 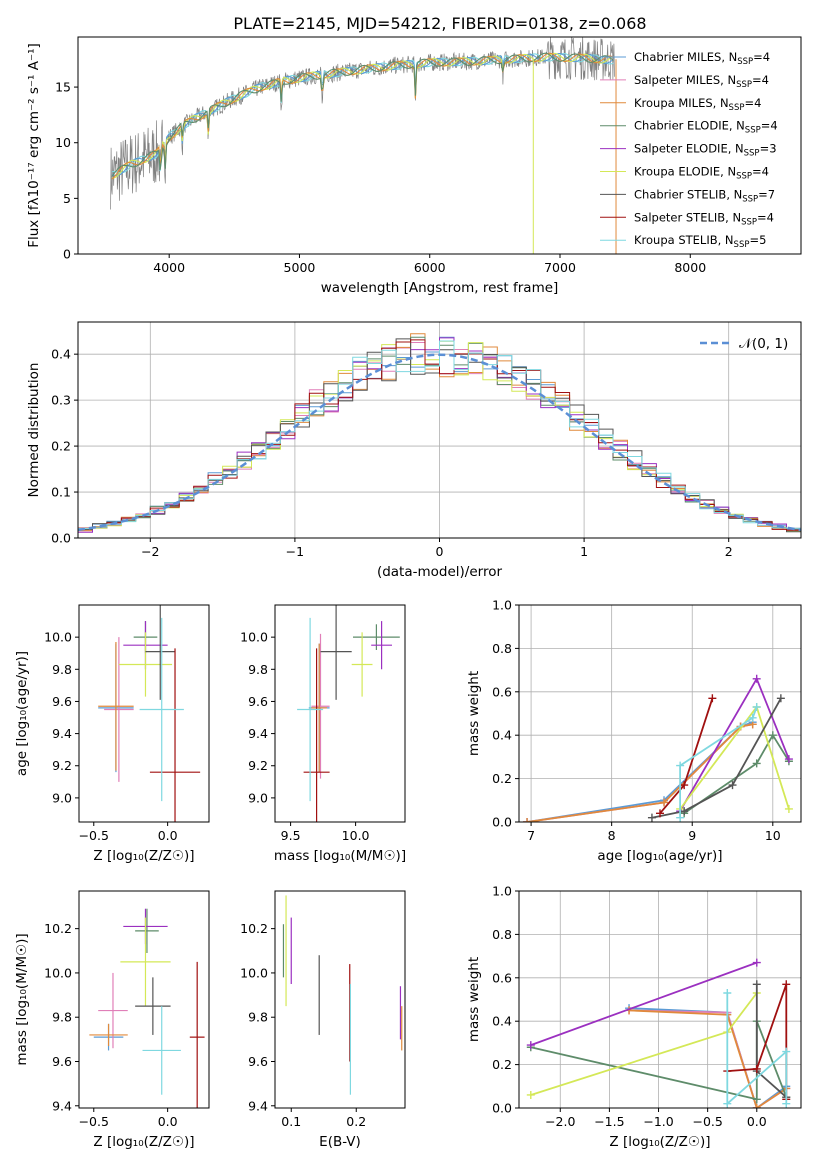 What do you see at coordinates (291, 835) in the screenshot?
I see `x-tick-label: 9.5` at bounding box center [291, 835].